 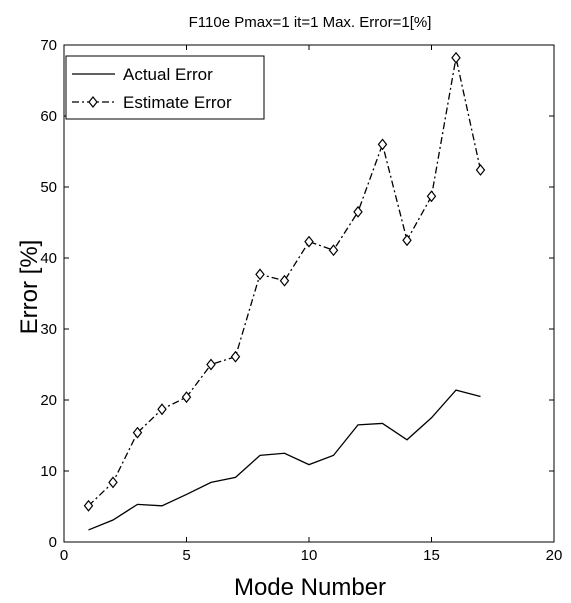 I want to click on x-tick-label-2: 10, so click(x=309, y=555).